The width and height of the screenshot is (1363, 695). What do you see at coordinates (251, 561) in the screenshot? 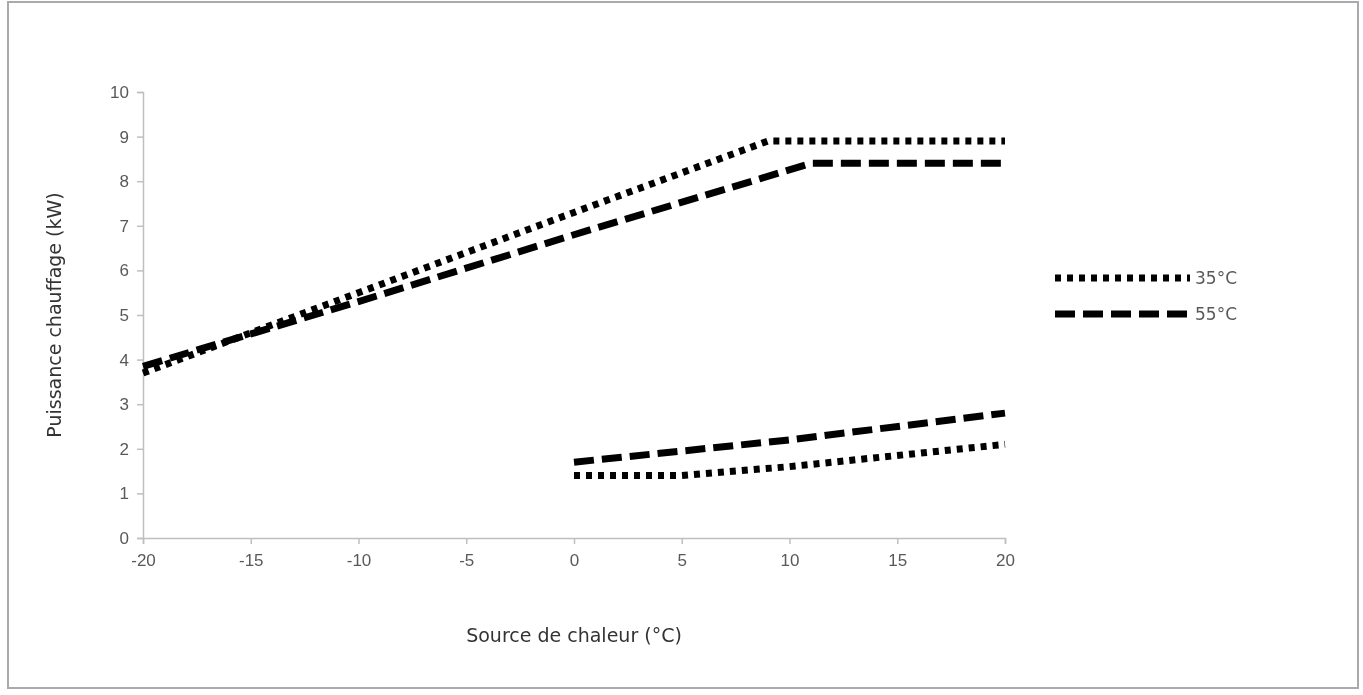
I see `x-tick-label: -15` at bounding box center [251, 561].